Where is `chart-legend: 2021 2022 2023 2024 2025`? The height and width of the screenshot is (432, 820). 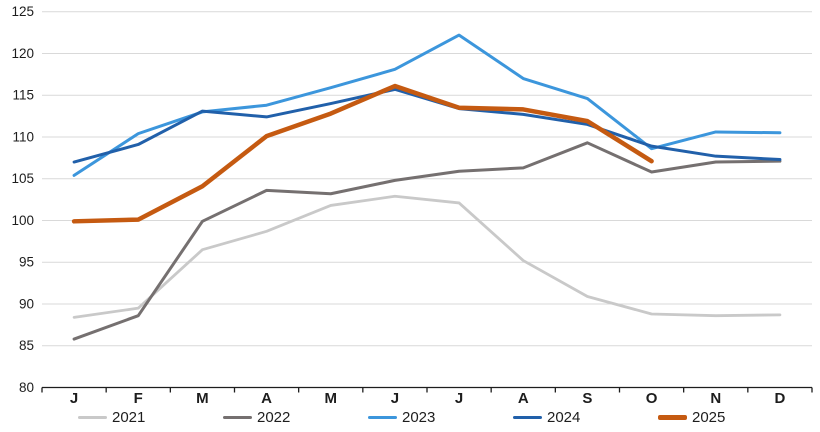
chart-legend: 2021 2022 2023 2024 2025 is located at coordinates (410, 418).